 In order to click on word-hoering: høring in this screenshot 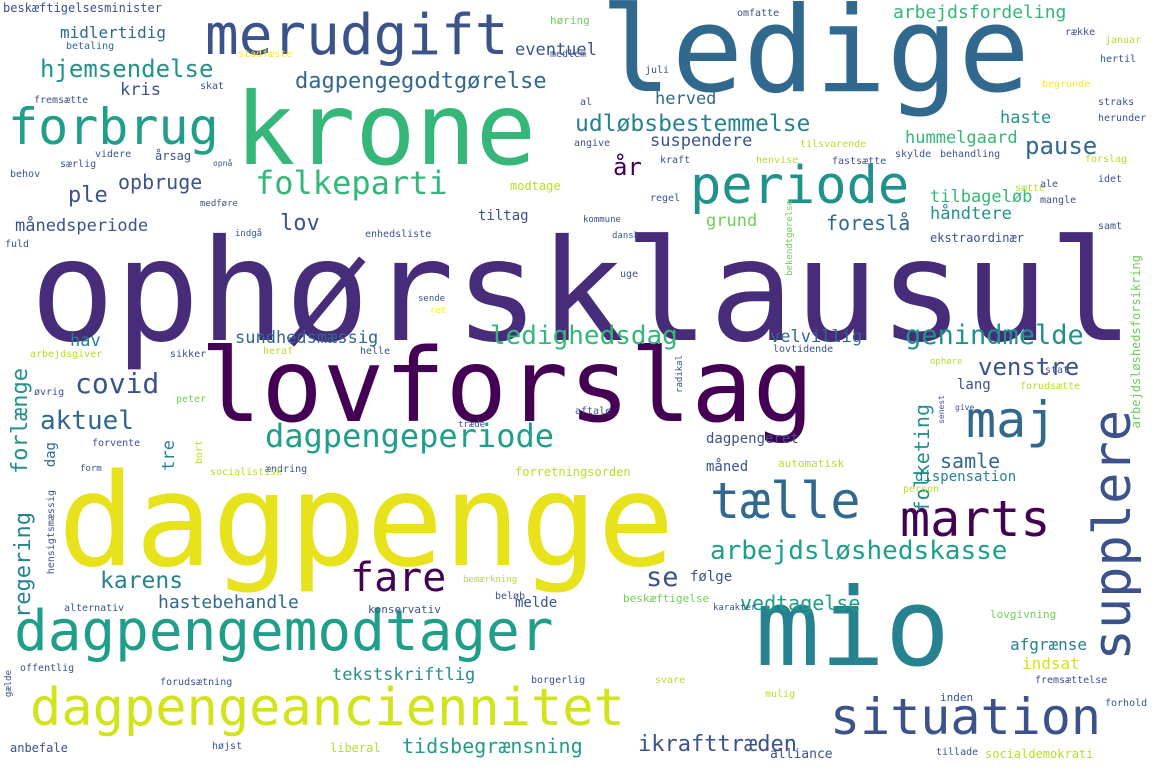, I will do `click(570, 20)`.